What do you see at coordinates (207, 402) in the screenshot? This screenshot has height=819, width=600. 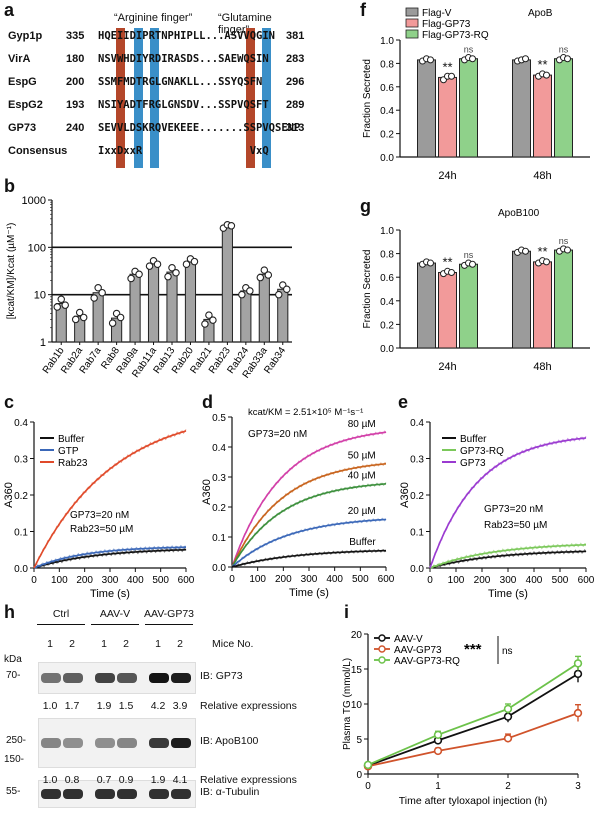 I see `panel-d-label: d` at bounding box center [207, 402].